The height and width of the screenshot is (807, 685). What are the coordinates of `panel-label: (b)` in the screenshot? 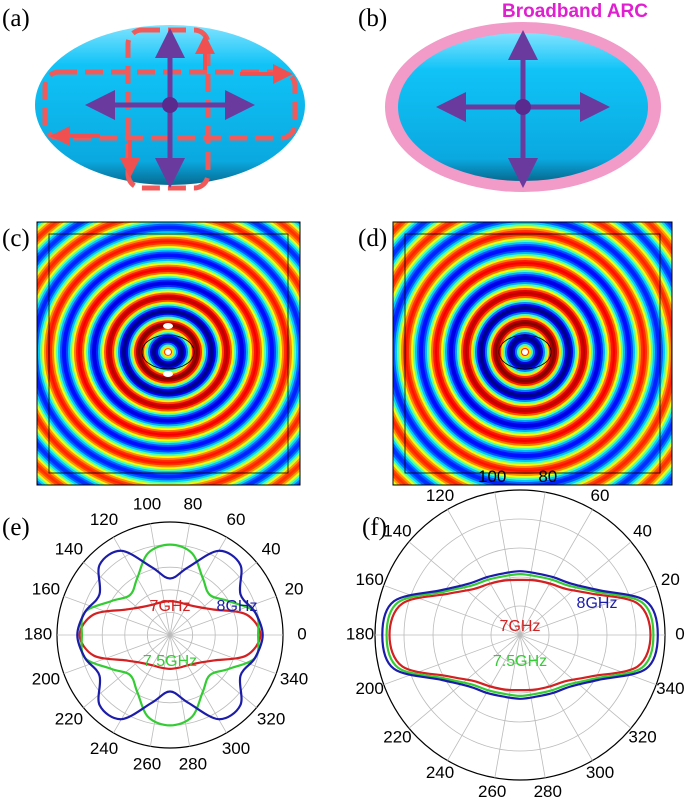 It's located at (372, 18).